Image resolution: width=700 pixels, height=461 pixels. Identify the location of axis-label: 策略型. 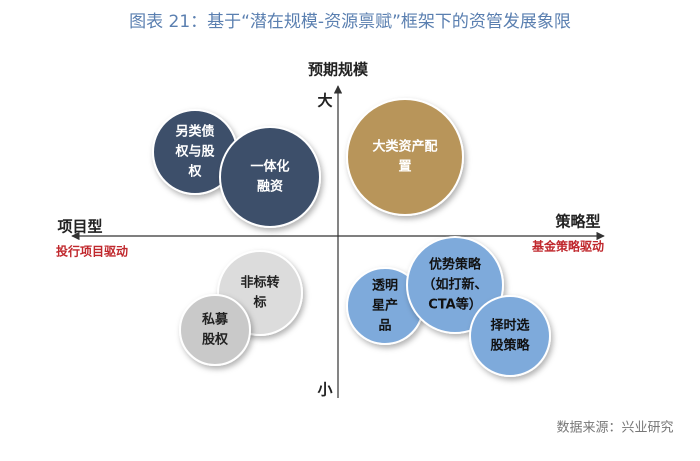
(577, 222).